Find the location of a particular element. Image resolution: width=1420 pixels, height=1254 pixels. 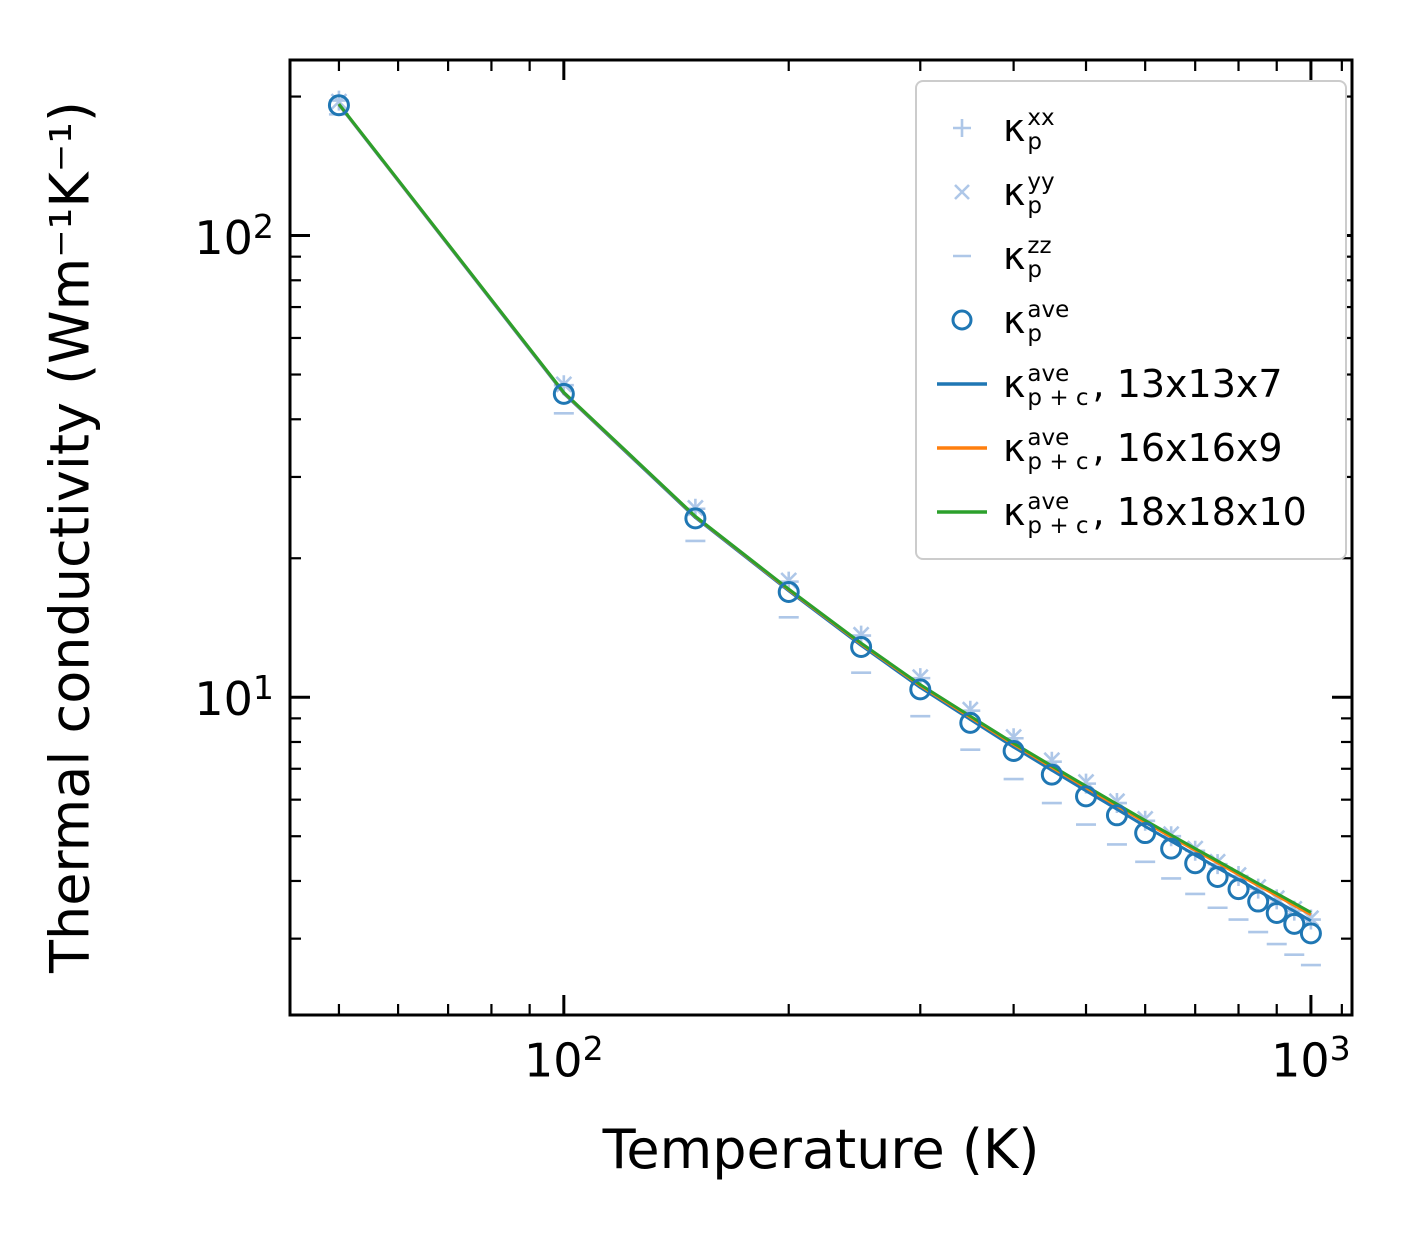

y-axis-label: Thermal conductivity (Wm⁻¹K⁻¹) is located at coordinates (70, 537).